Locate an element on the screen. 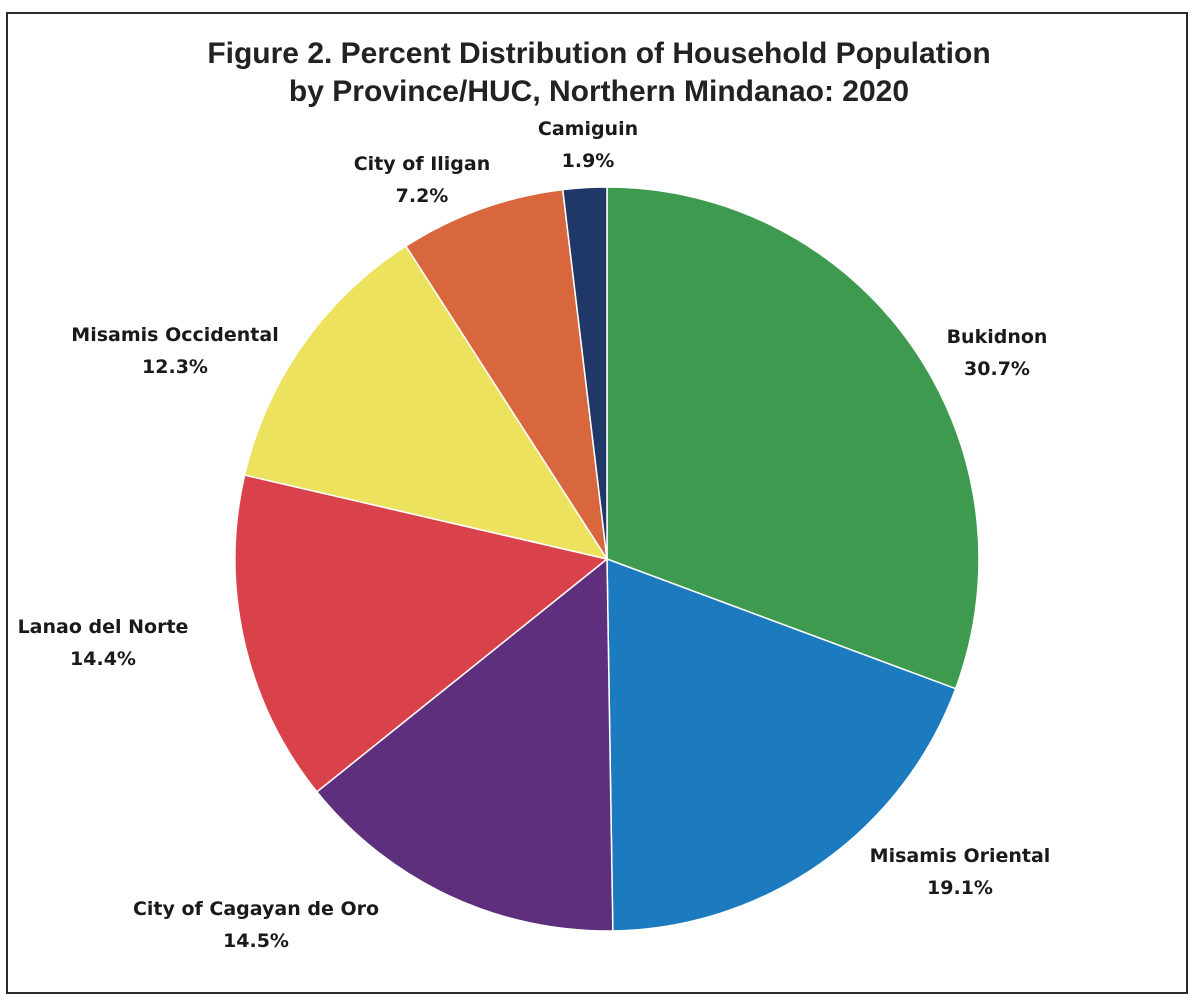 This screenshot has height=1007, width=1198. slice-label-bukidnon: Bukidnon is located at coordinates (997, 337).